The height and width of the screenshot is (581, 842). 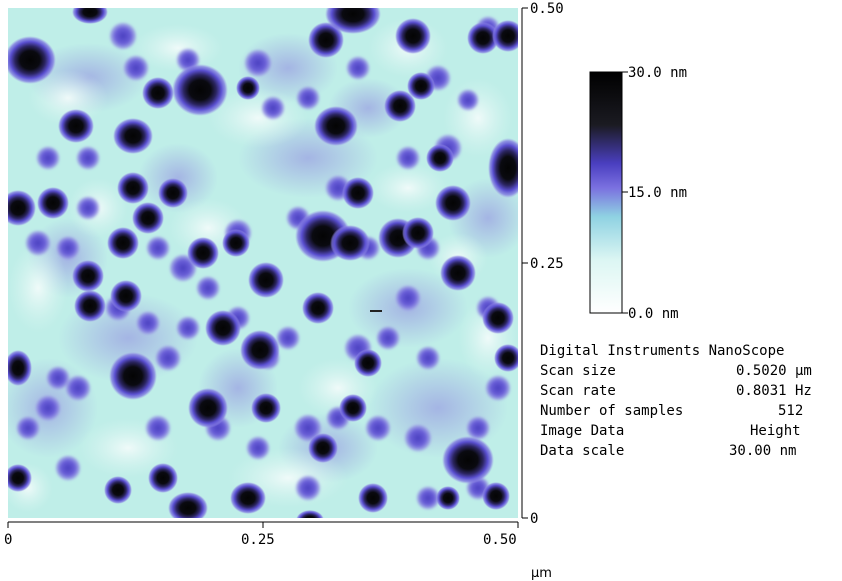 I want to click on info-value: 0.5020 µm, so click(x=774, y=371).